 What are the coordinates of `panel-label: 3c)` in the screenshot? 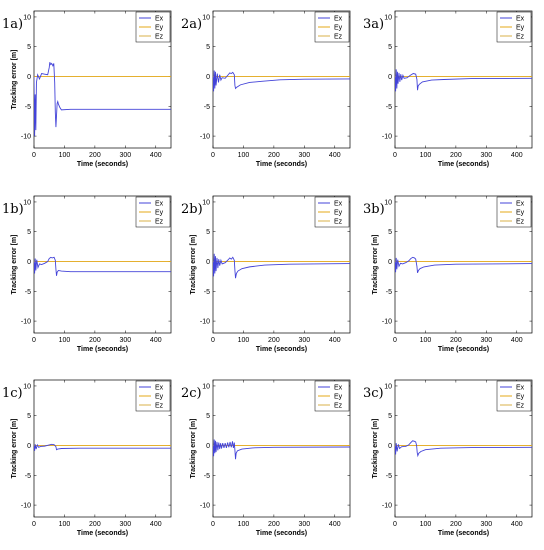 It's located at (373, 393).